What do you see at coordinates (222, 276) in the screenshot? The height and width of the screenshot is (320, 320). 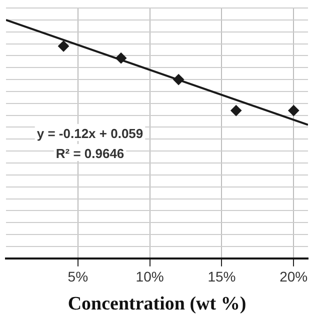 I see `x-tick-label: 15%` at bounding box center [222, 276].